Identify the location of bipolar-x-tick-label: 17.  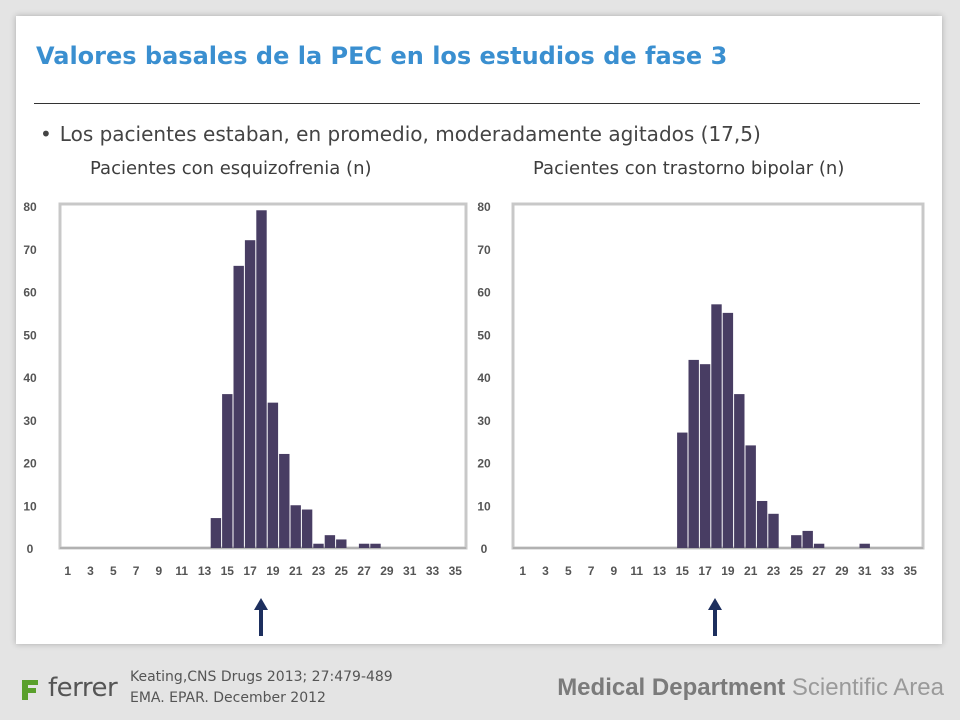
(705, 571).